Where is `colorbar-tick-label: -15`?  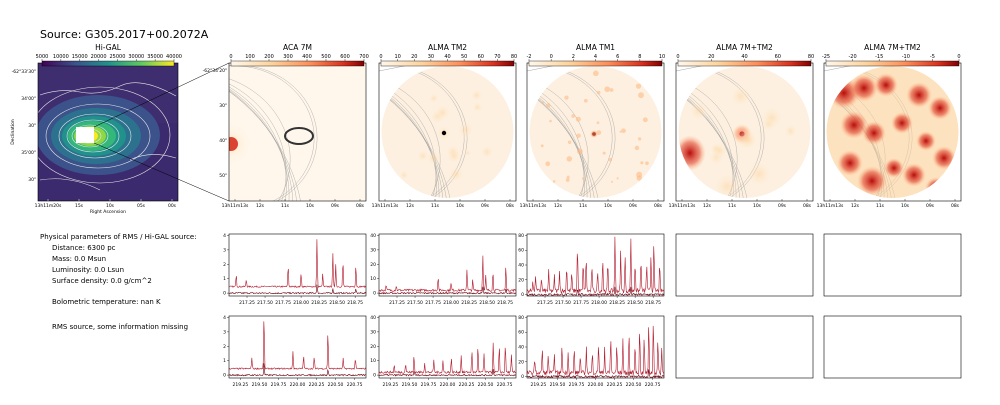
colorbar-tick-label: -15 is located at coordinates (879, 57).